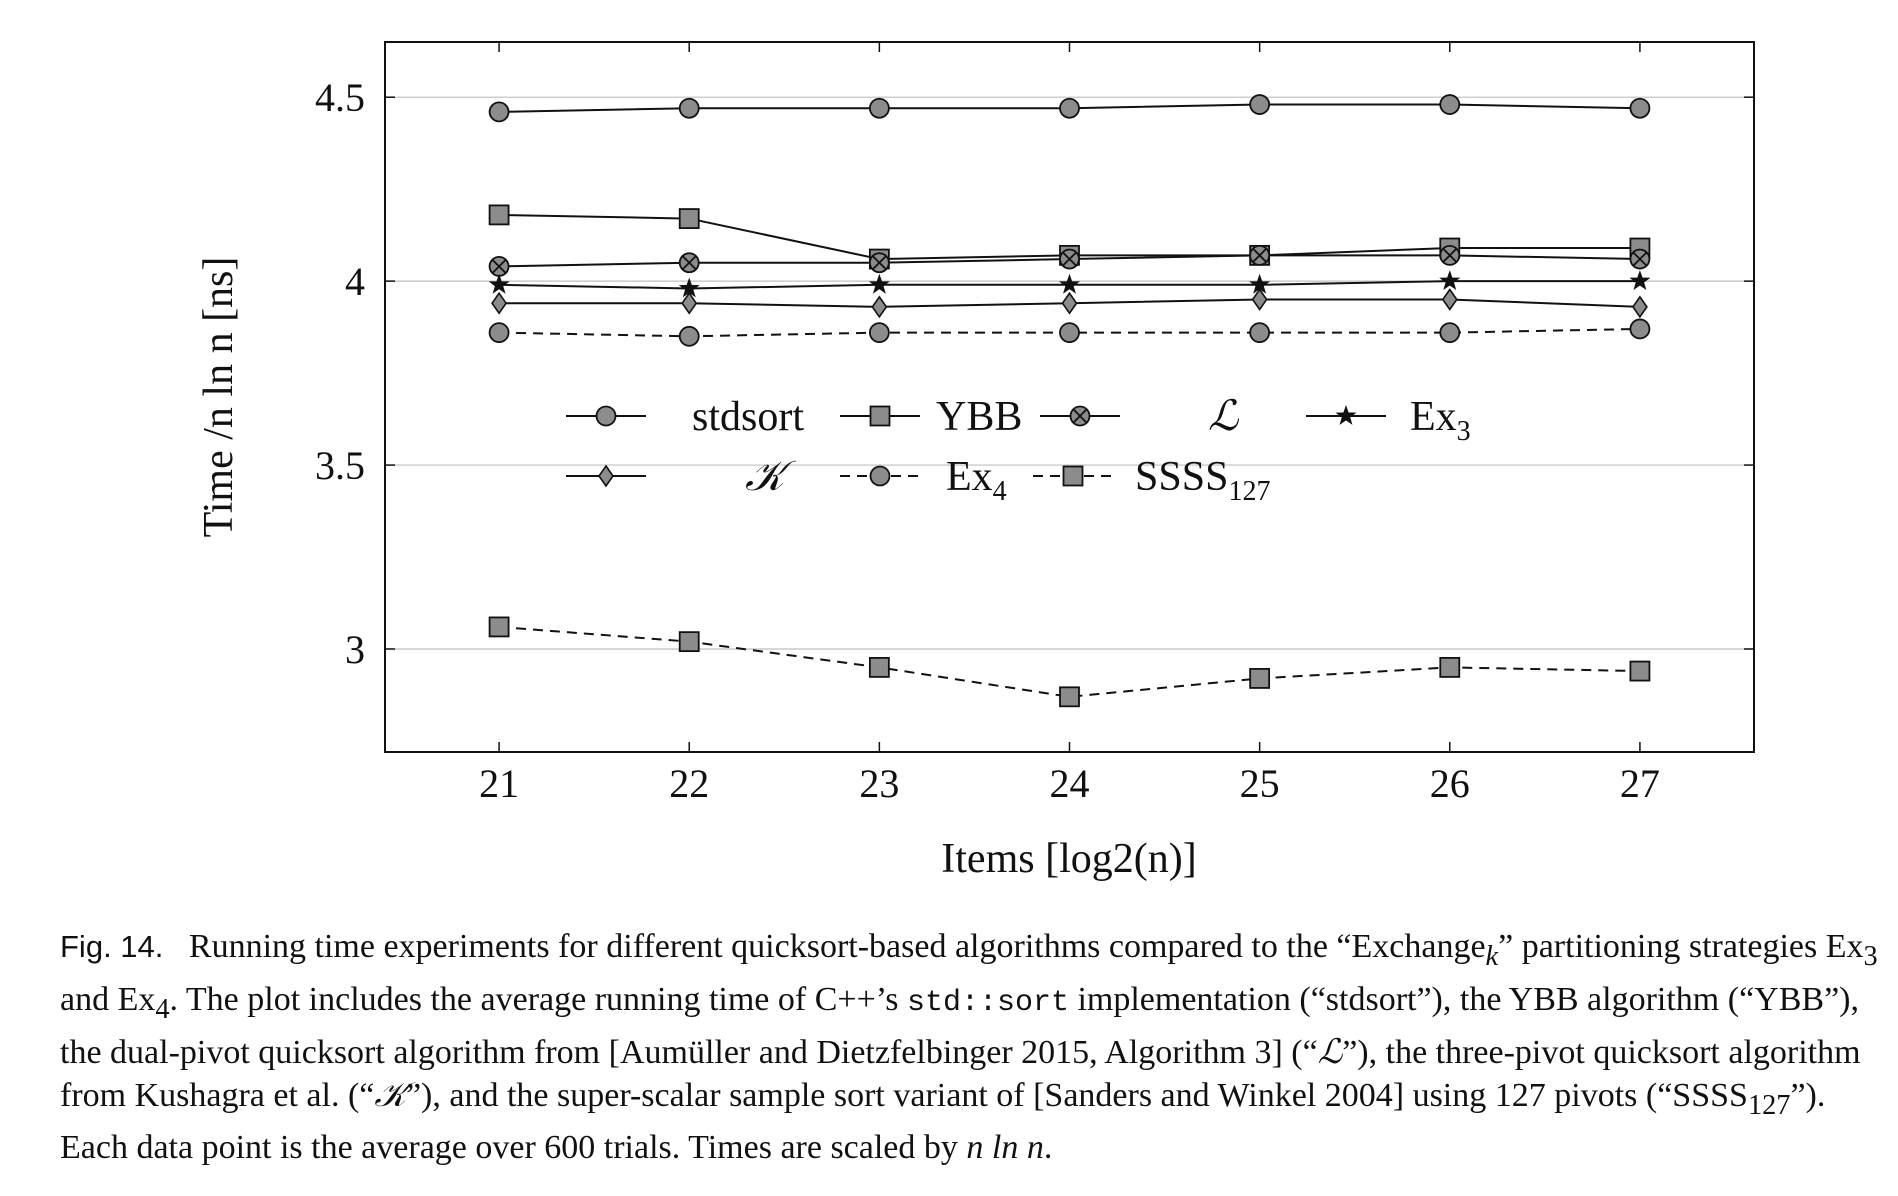 Image resolution: width=1898 pixels, height=1196 pixels. I want to click on legend-symbol-ex4, so click(880, 476).